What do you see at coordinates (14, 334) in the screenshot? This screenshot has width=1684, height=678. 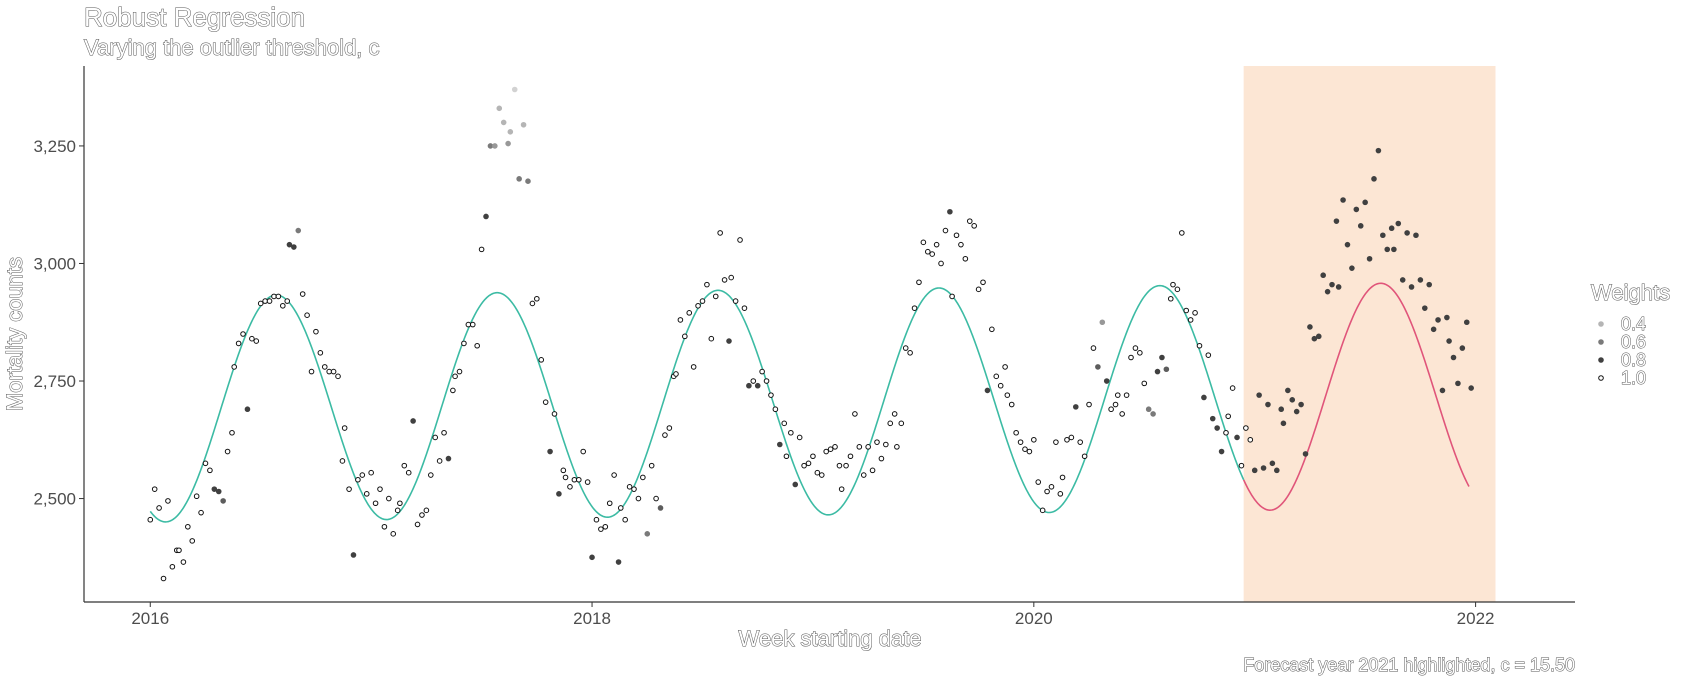 I see `y-axis-label: Mortality counts` at bounding box center [14, 334].